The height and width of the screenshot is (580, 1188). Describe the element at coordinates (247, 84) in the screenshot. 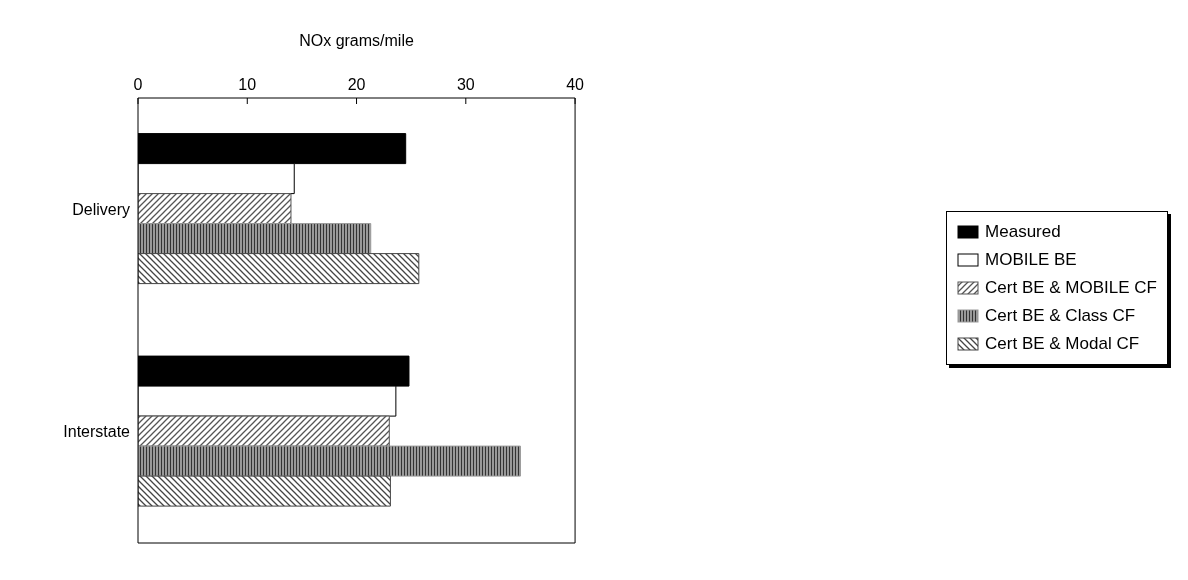

I see `x-tick-label: 10` at that location.